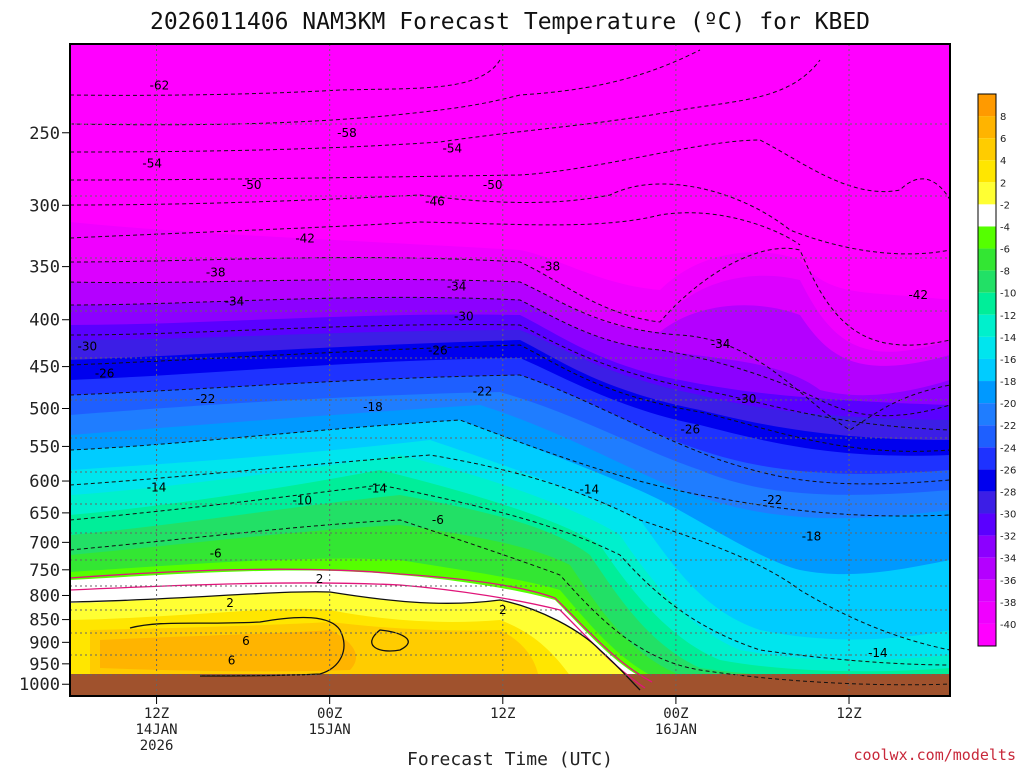 This screenshot has height=768, width=1024. I want to click on colorbar-label: -4, so click(1005, 227).